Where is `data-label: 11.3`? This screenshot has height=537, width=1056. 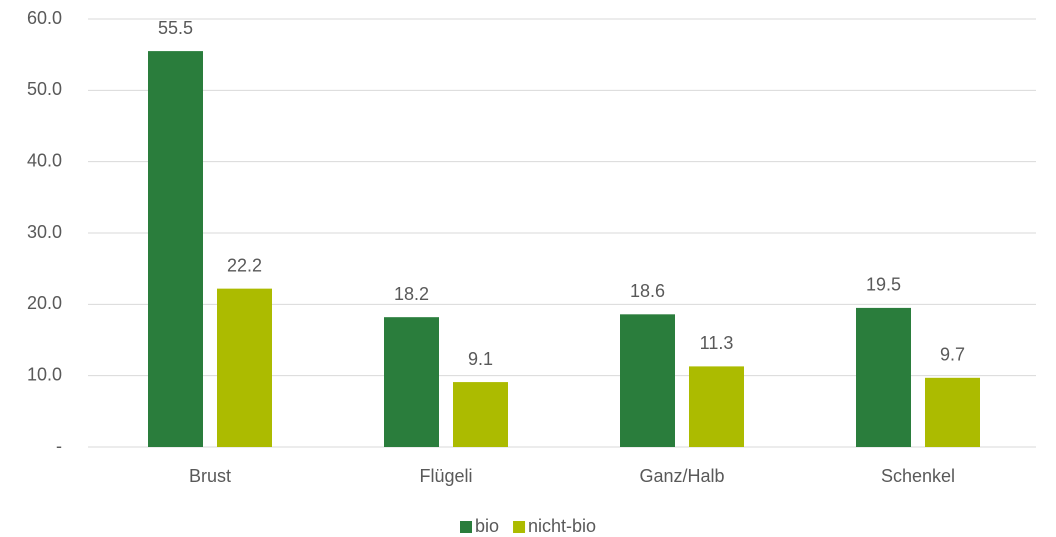 data-label: 11.3 is located at coordinates (717, 343).